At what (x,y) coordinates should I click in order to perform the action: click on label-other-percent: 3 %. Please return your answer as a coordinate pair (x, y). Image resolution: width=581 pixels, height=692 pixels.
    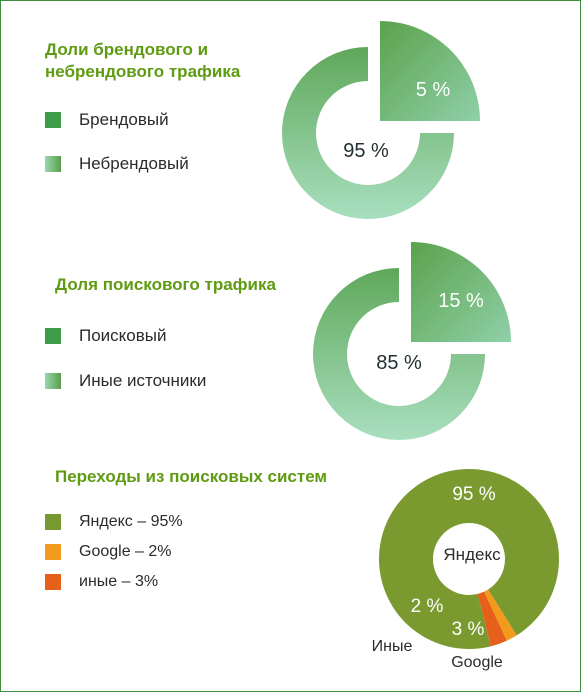
    Looking at the image, I should click on (468, 629).